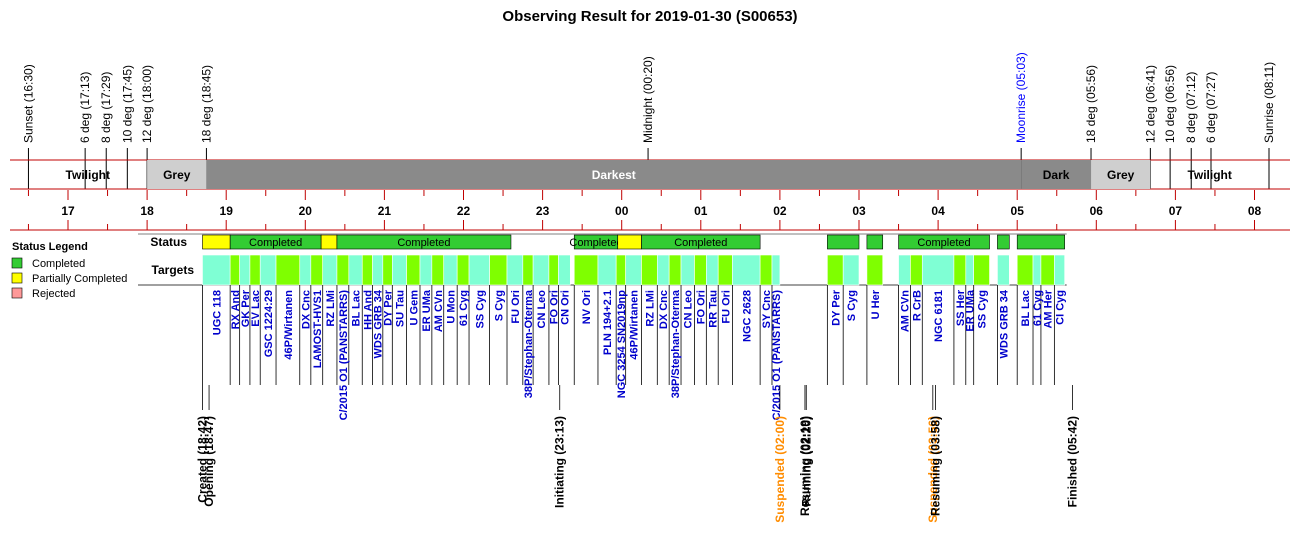 The height and width of the screenshot is (539, 1300). What do you see at coordinates (1150, 104) in the screenshot?
I see `sky-event-label: 12 deg (06:41)` at bounding box center [1150, 104].